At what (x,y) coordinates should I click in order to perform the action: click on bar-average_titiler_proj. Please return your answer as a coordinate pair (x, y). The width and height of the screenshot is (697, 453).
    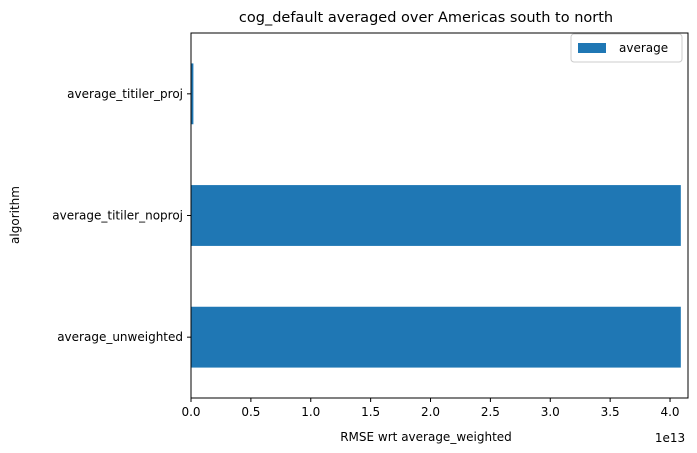
    Looking at the image, I should click on (192, 94).